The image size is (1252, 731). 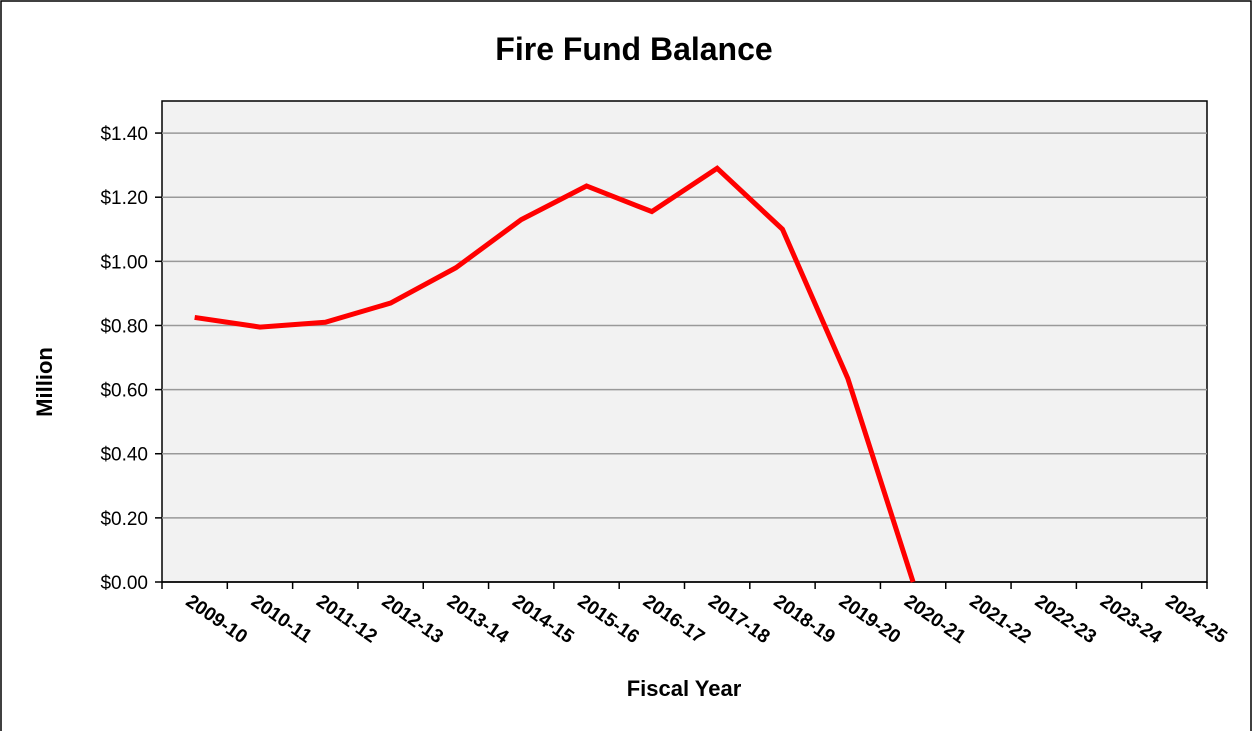 I want to click on y-tick-label: $1.00, so click(x=124, y=262).